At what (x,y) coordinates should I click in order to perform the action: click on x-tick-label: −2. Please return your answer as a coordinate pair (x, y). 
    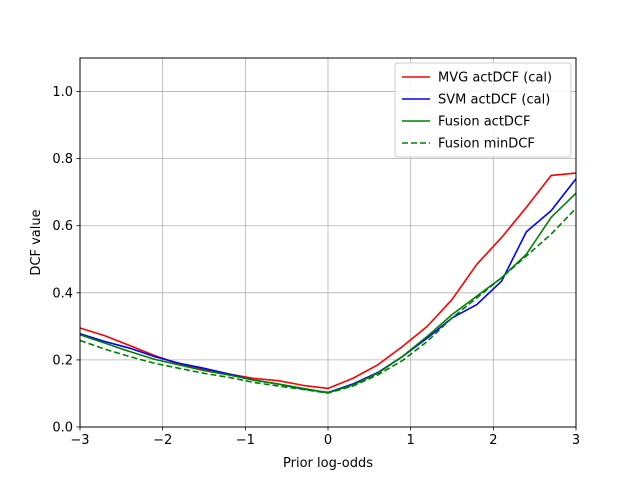
    Looking at the image, I should click on (162, 440).